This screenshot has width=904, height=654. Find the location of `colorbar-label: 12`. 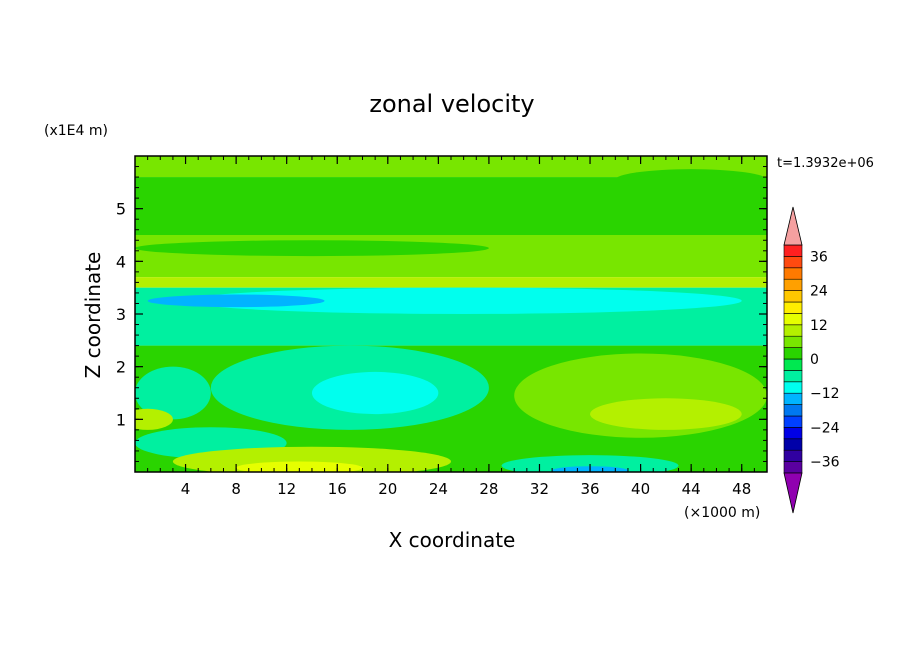

colorbar-label: 12 is located at coordinates (819, 326).